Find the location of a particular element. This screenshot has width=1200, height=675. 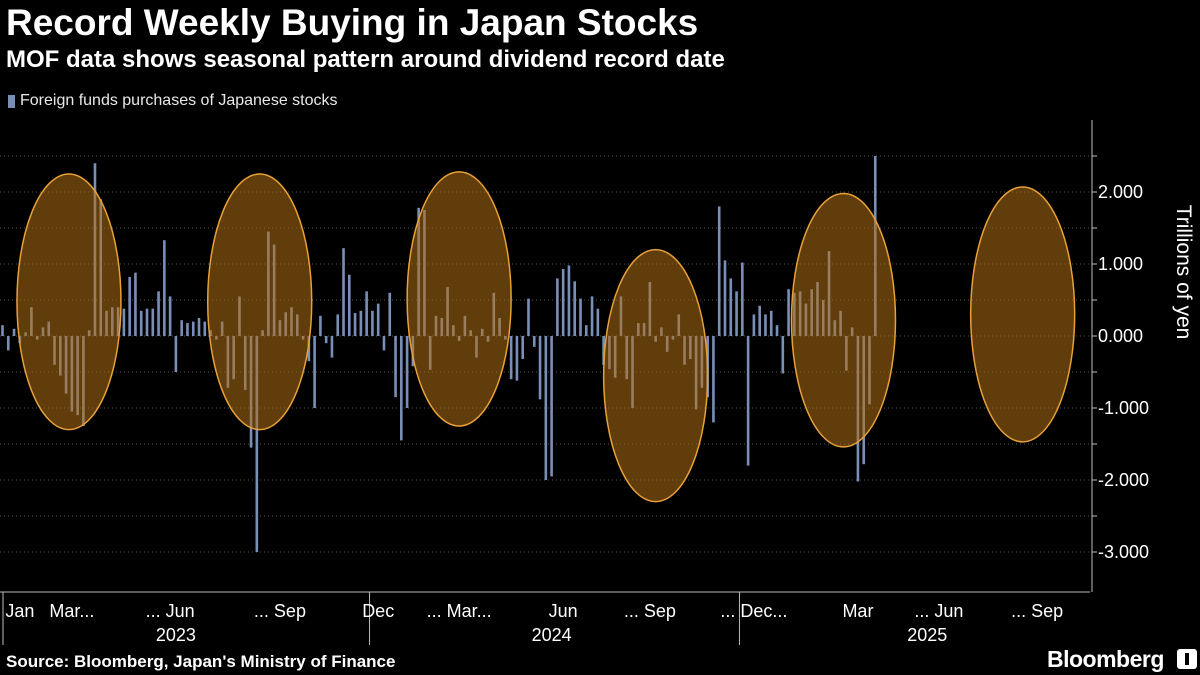

x-tick-label: Jun is located at coordinates (563, 611).